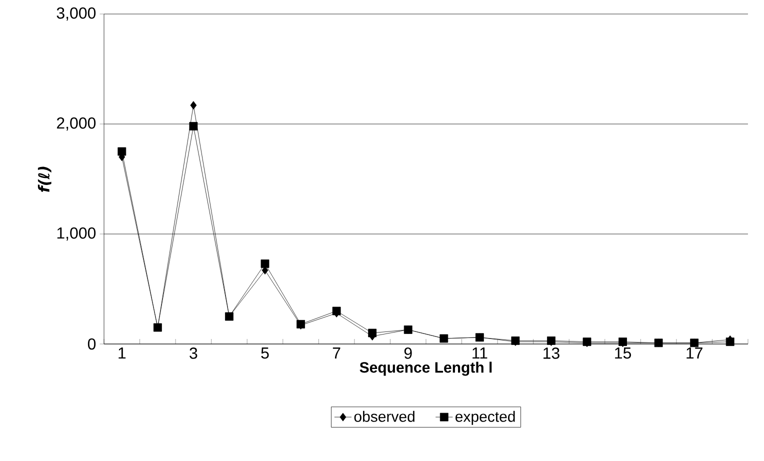 The image size is (764, 461). Describe the element at coordinates (408, 353) in the screenshot. I see `x-tick-label: 9` at that location.